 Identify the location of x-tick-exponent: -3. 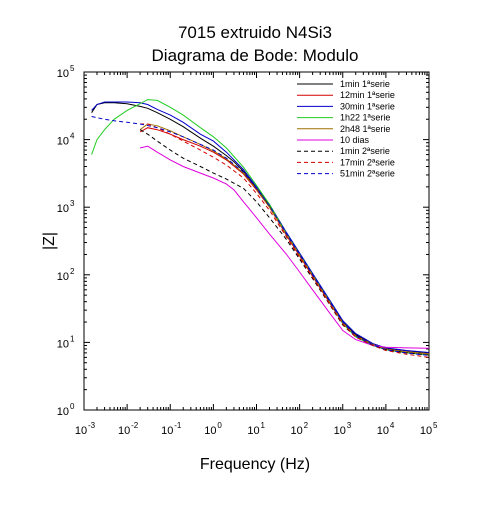
(92, 425).